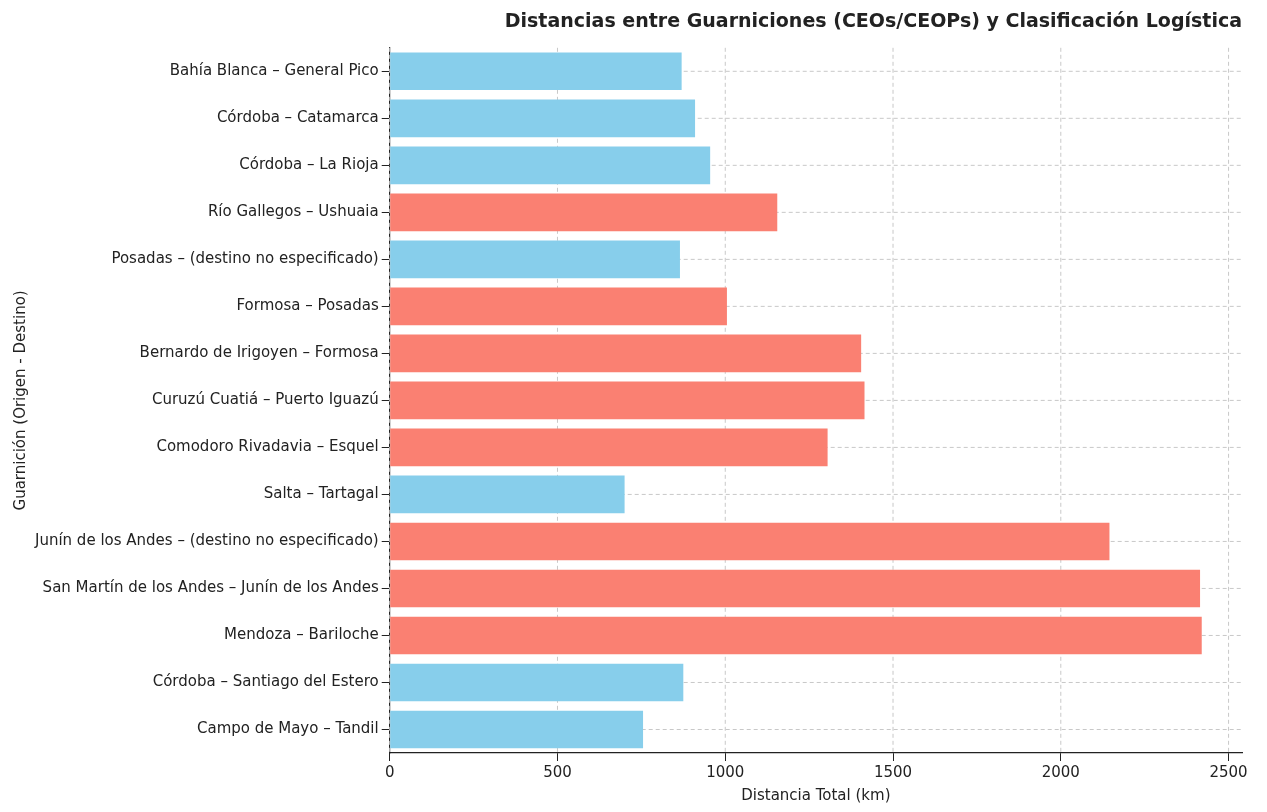 The image size is (1267, 812). Describe the element at coordinates (297, 117) in the screenshot. I see `y-tick-label: Córdoba – Catamarca` at that location.